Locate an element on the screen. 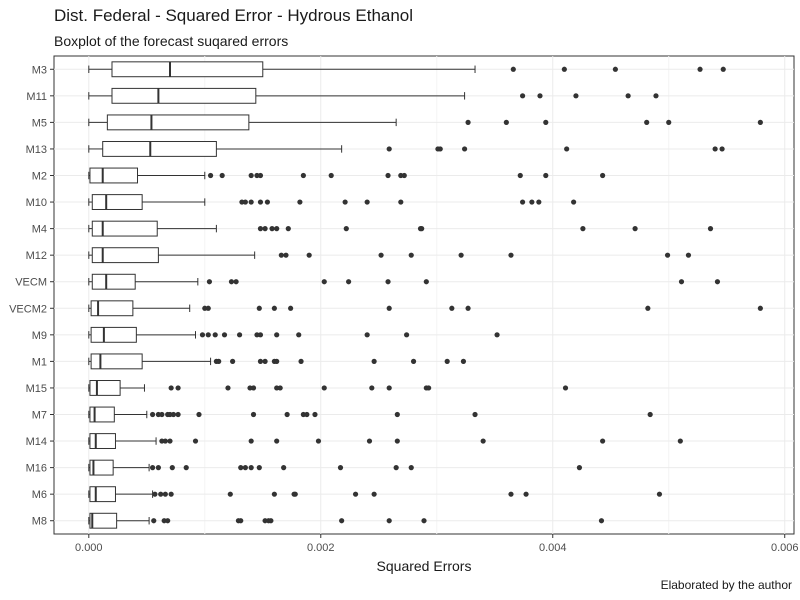 The width and height of the screenshot is (800, 600). box-m9 is located at coordinates (294, 334).